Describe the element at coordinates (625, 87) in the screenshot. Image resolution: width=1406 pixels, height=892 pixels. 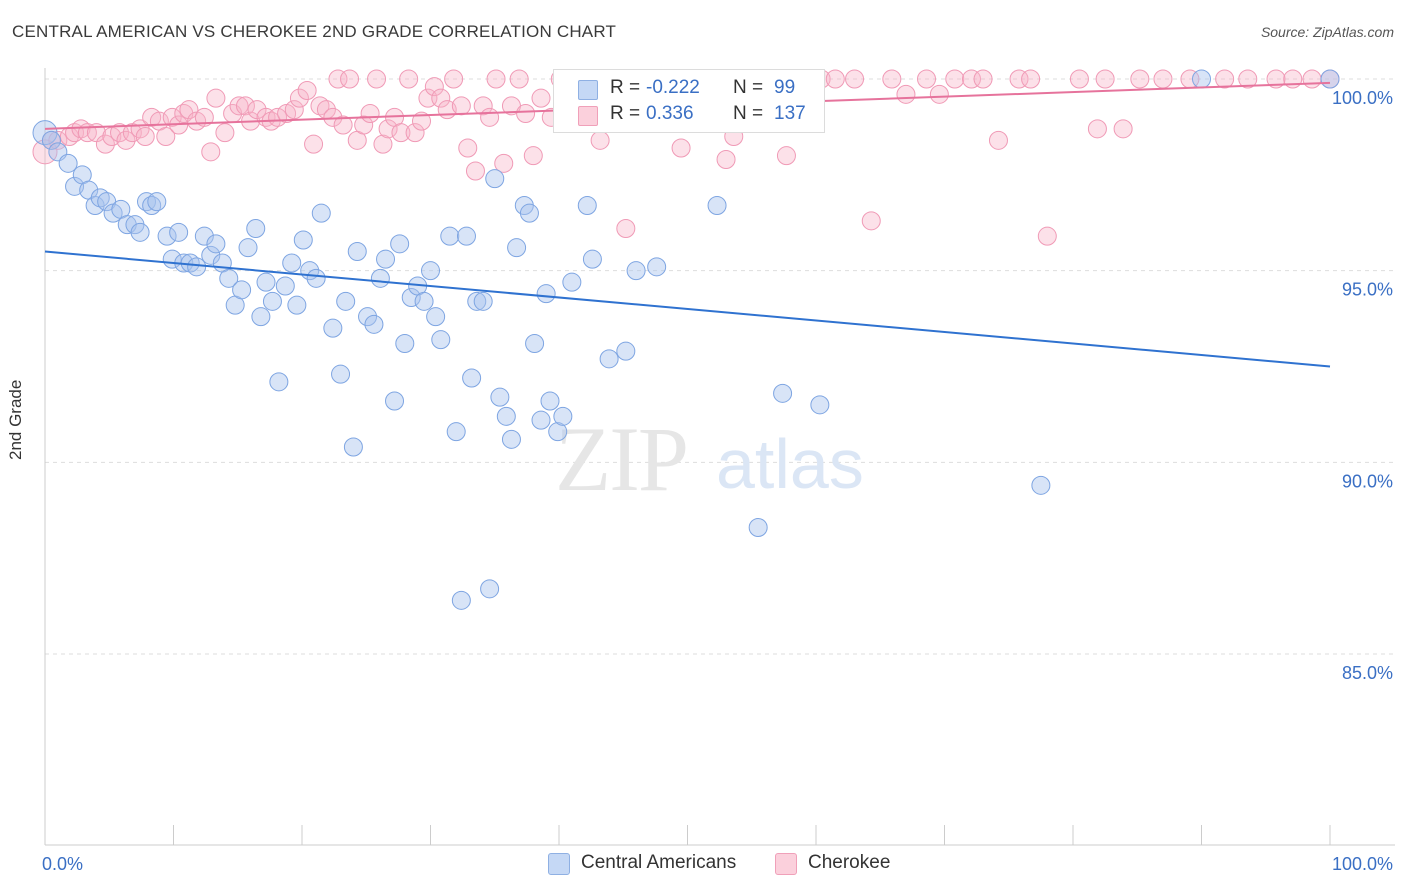
I see `legend-r-label: R =` at that location.